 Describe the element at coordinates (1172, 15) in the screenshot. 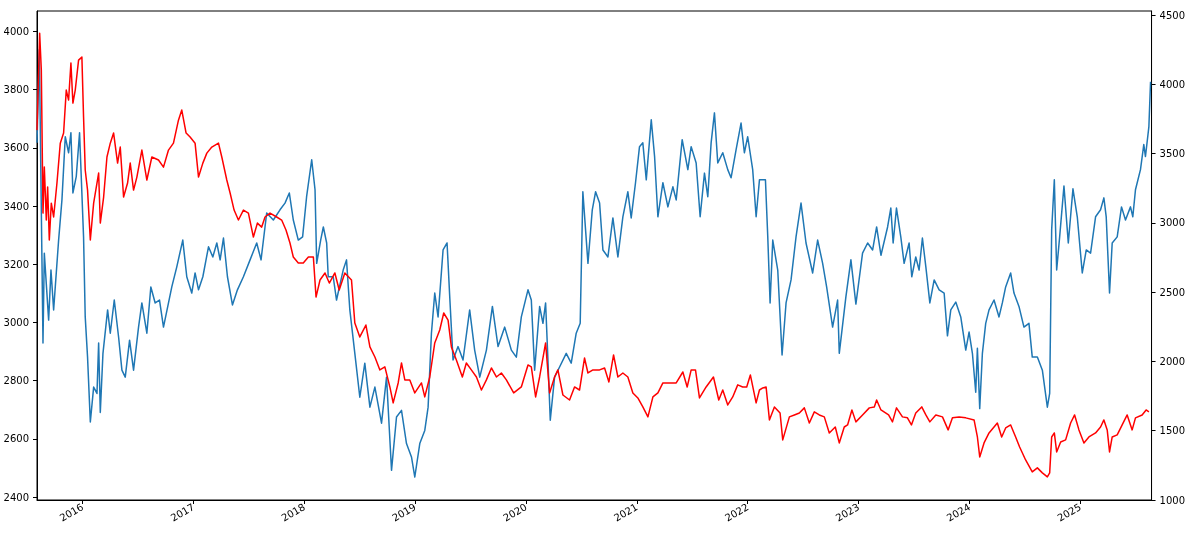

I see `y2-tick-label: 4500` at that location.